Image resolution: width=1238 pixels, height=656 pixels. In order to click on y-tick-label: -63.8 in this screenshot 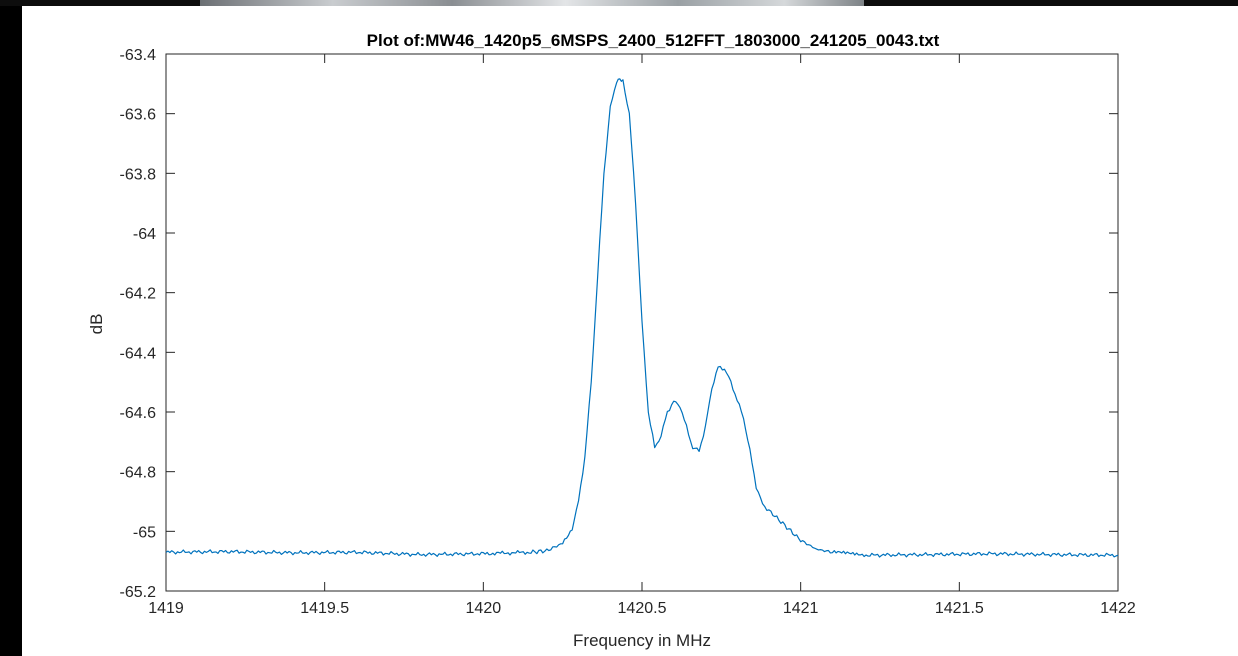, I will do `click(138, 174)`.